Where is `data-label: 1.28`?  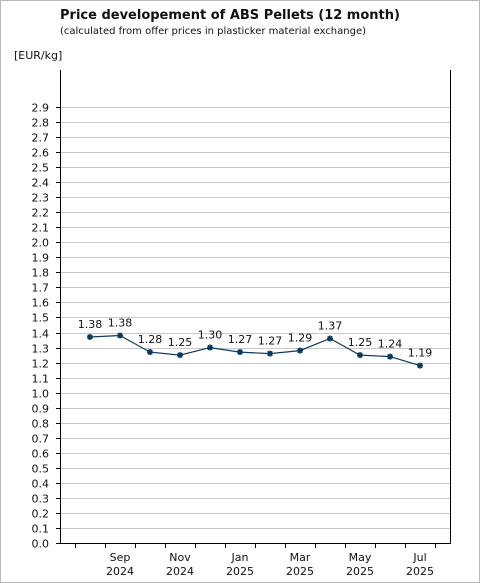 data-label: 1.28 is located at coordinates (150, 339).